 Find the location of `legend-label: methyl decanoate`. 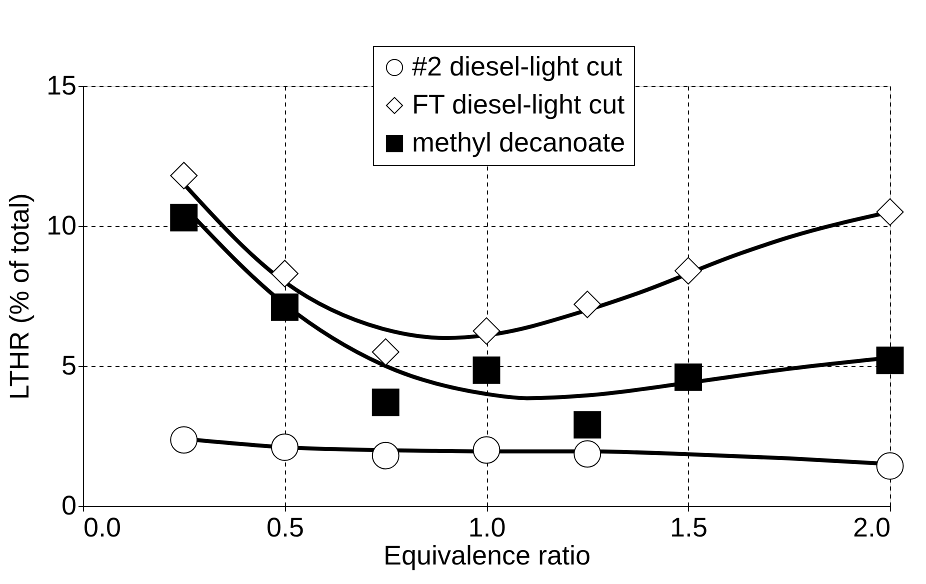

legend-label: methyl decanoate is located at coordinates (519, 143).